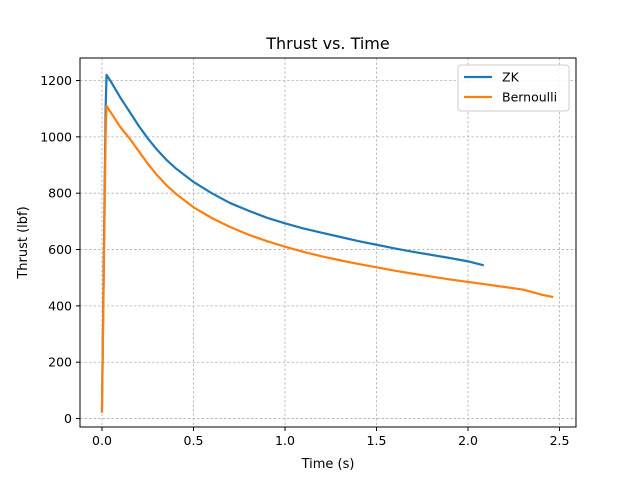 Image resolution: width=640 pixels, height=480 pixels. I want to click on y-tick-label: 1200, so click(56, 80).